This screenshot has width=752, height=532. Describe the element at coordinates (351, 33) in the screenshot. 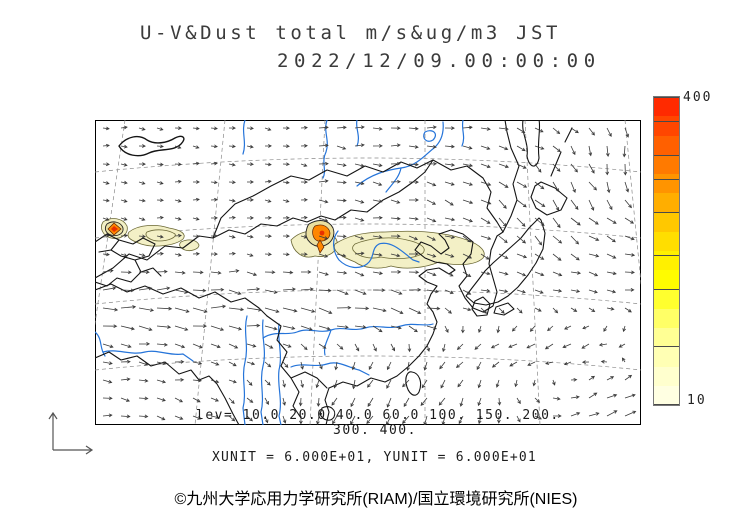

I see `plot-title-line1: U-V&Dust total m/s&ug/m3 JST` at that location.